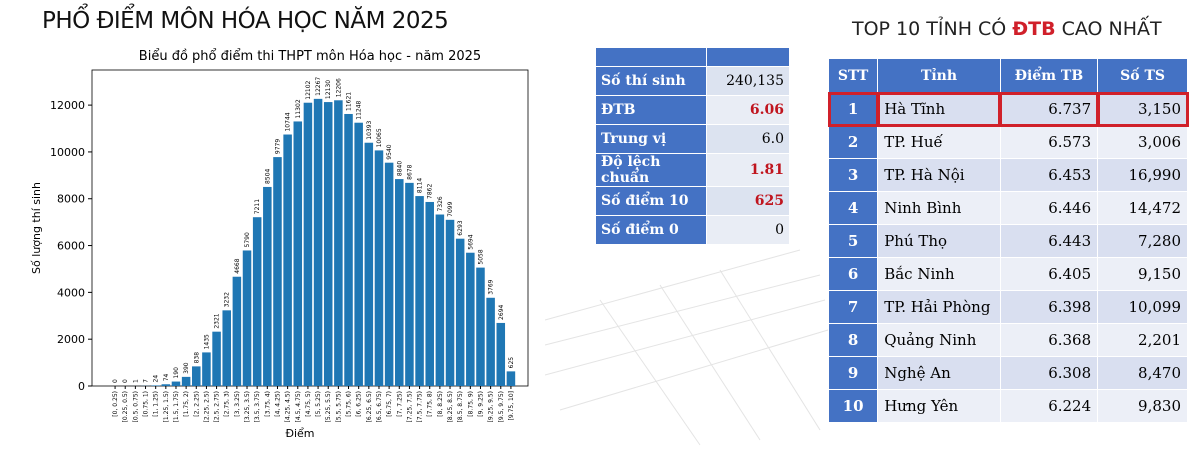 The height and width of the screenshot is (450, 1200). What do you see at coordinates (939, 373) in the screenshot?
I see `cell: Nghệ An` at bounding box center [939, 373].